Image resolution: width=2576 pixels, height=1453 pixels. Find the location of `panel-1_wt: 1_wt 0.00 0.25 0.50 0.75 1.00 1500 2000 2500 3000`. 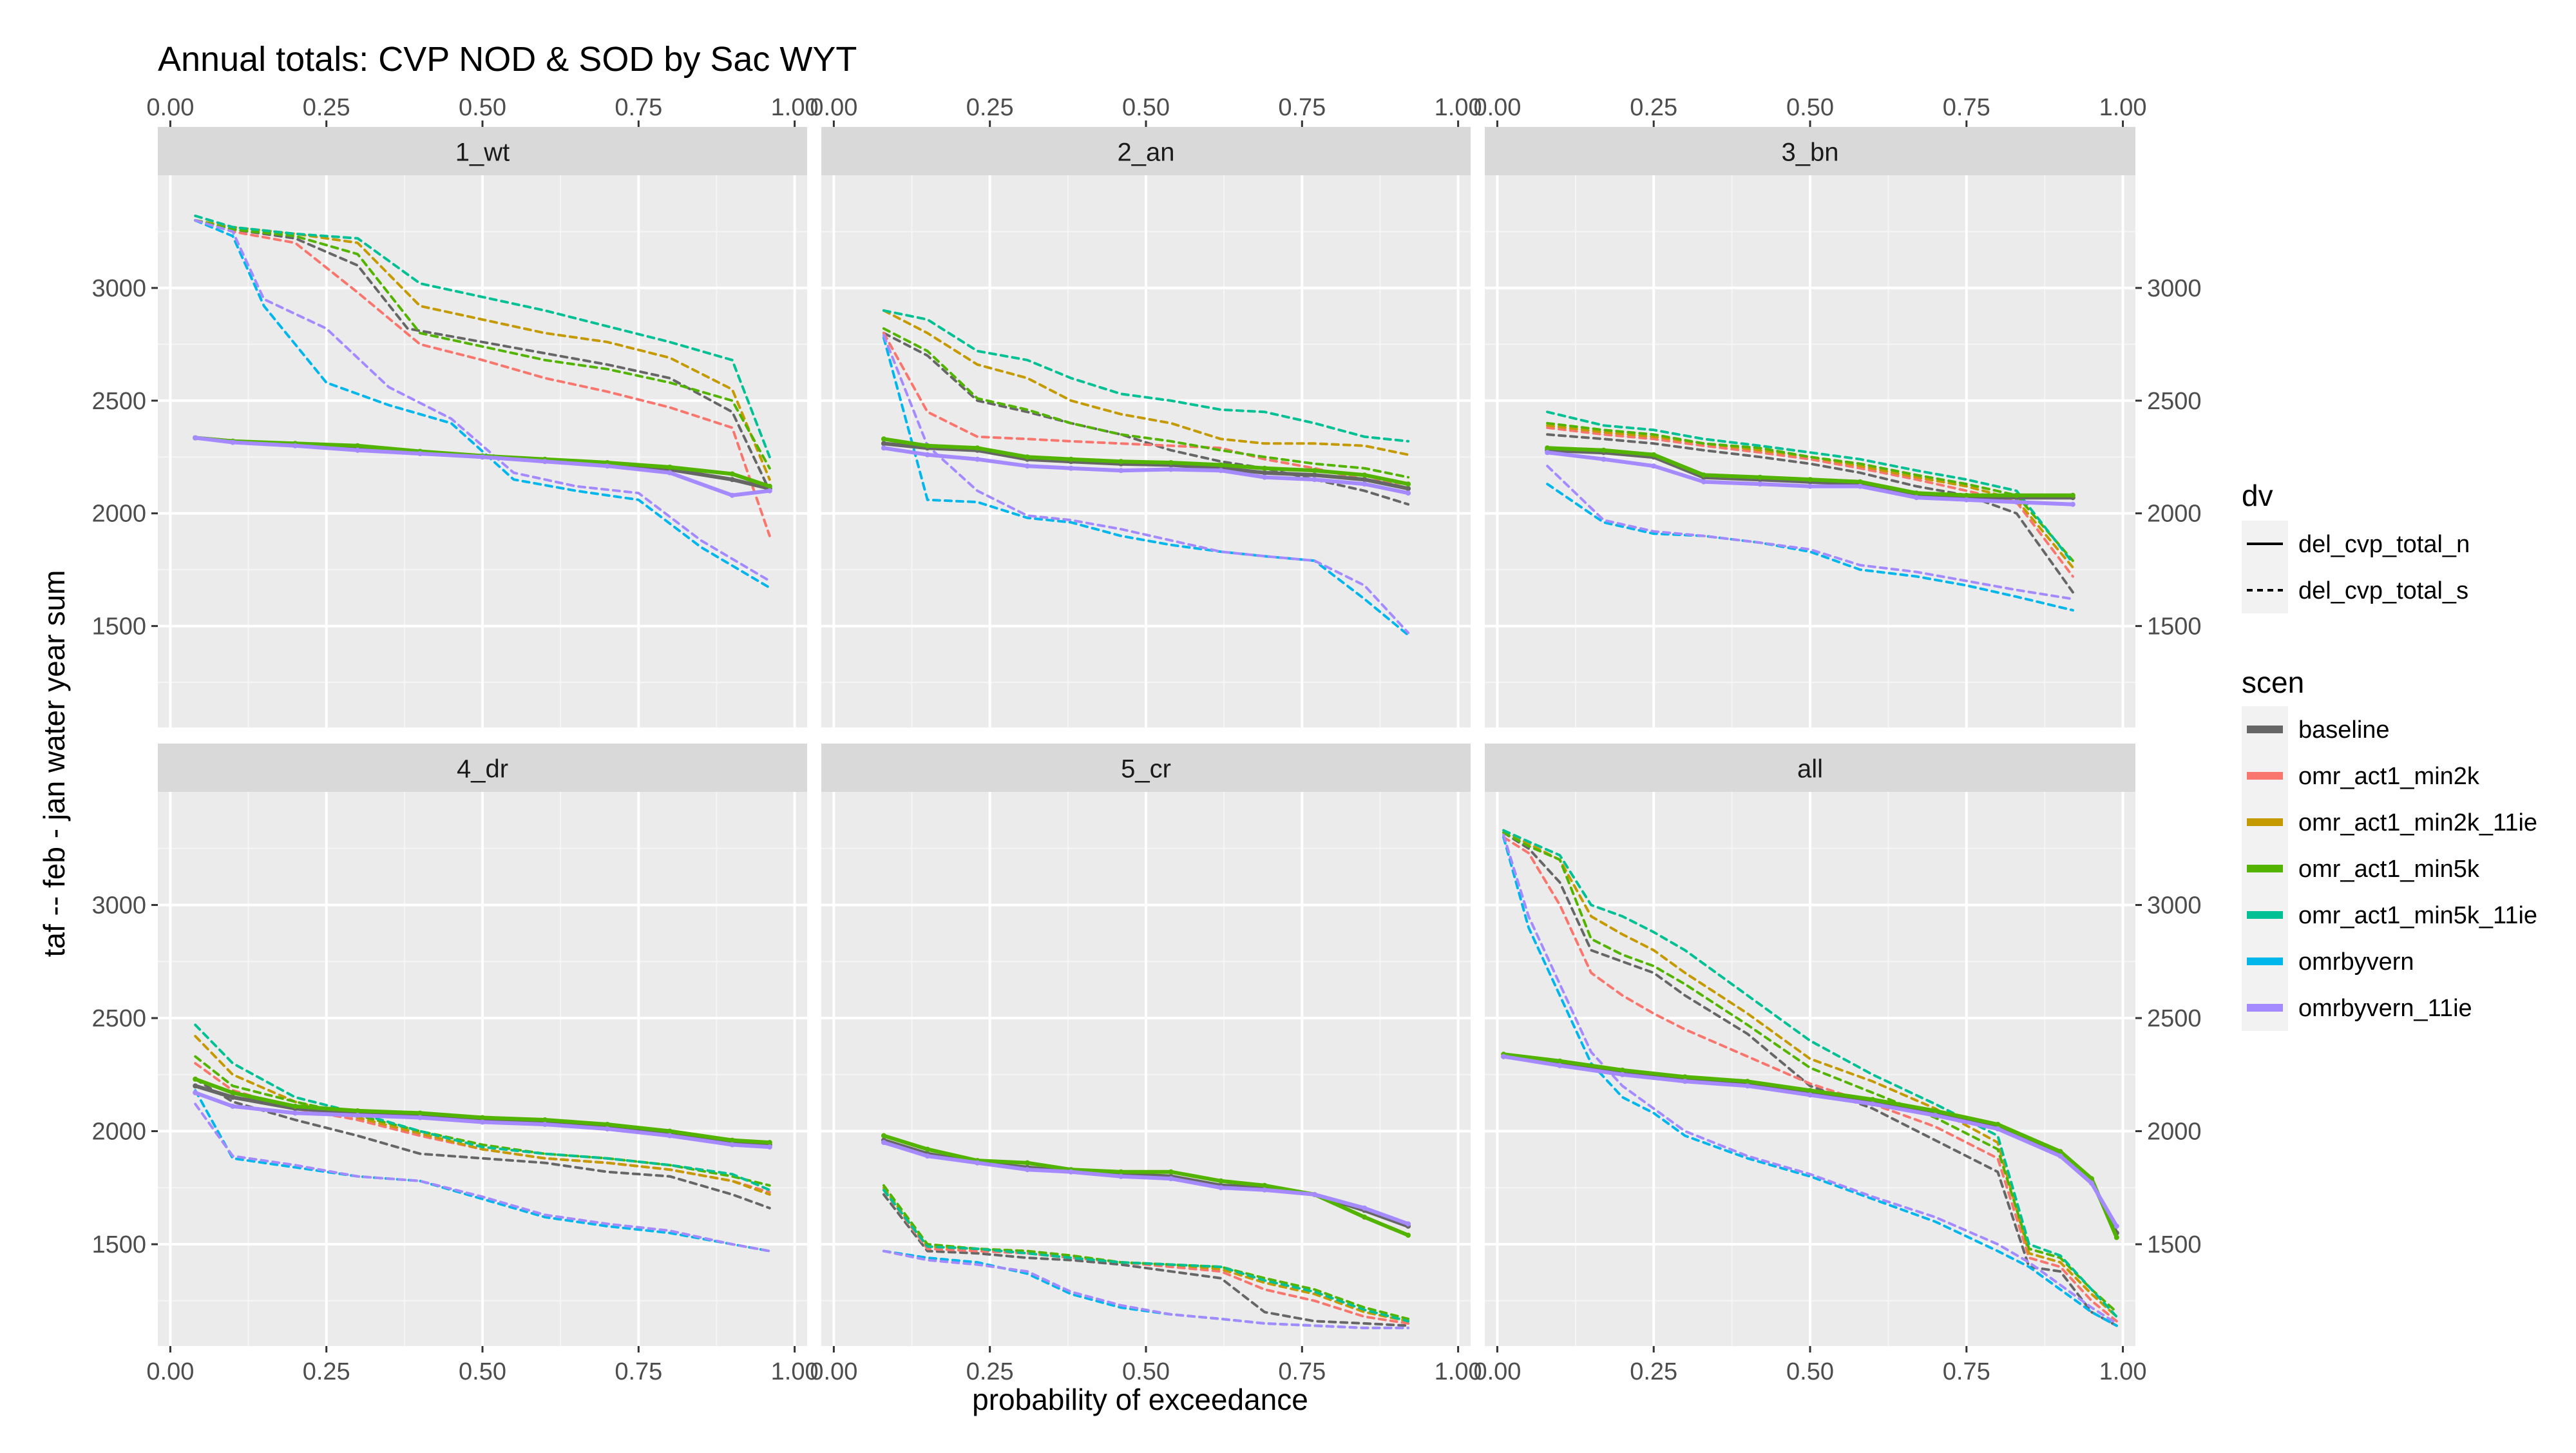

panel-1_wt: 1_wt 0.00 0.25 0.50 0.75 1.00 1500 2000 2500 3000 is located at coordinates (455, 410).